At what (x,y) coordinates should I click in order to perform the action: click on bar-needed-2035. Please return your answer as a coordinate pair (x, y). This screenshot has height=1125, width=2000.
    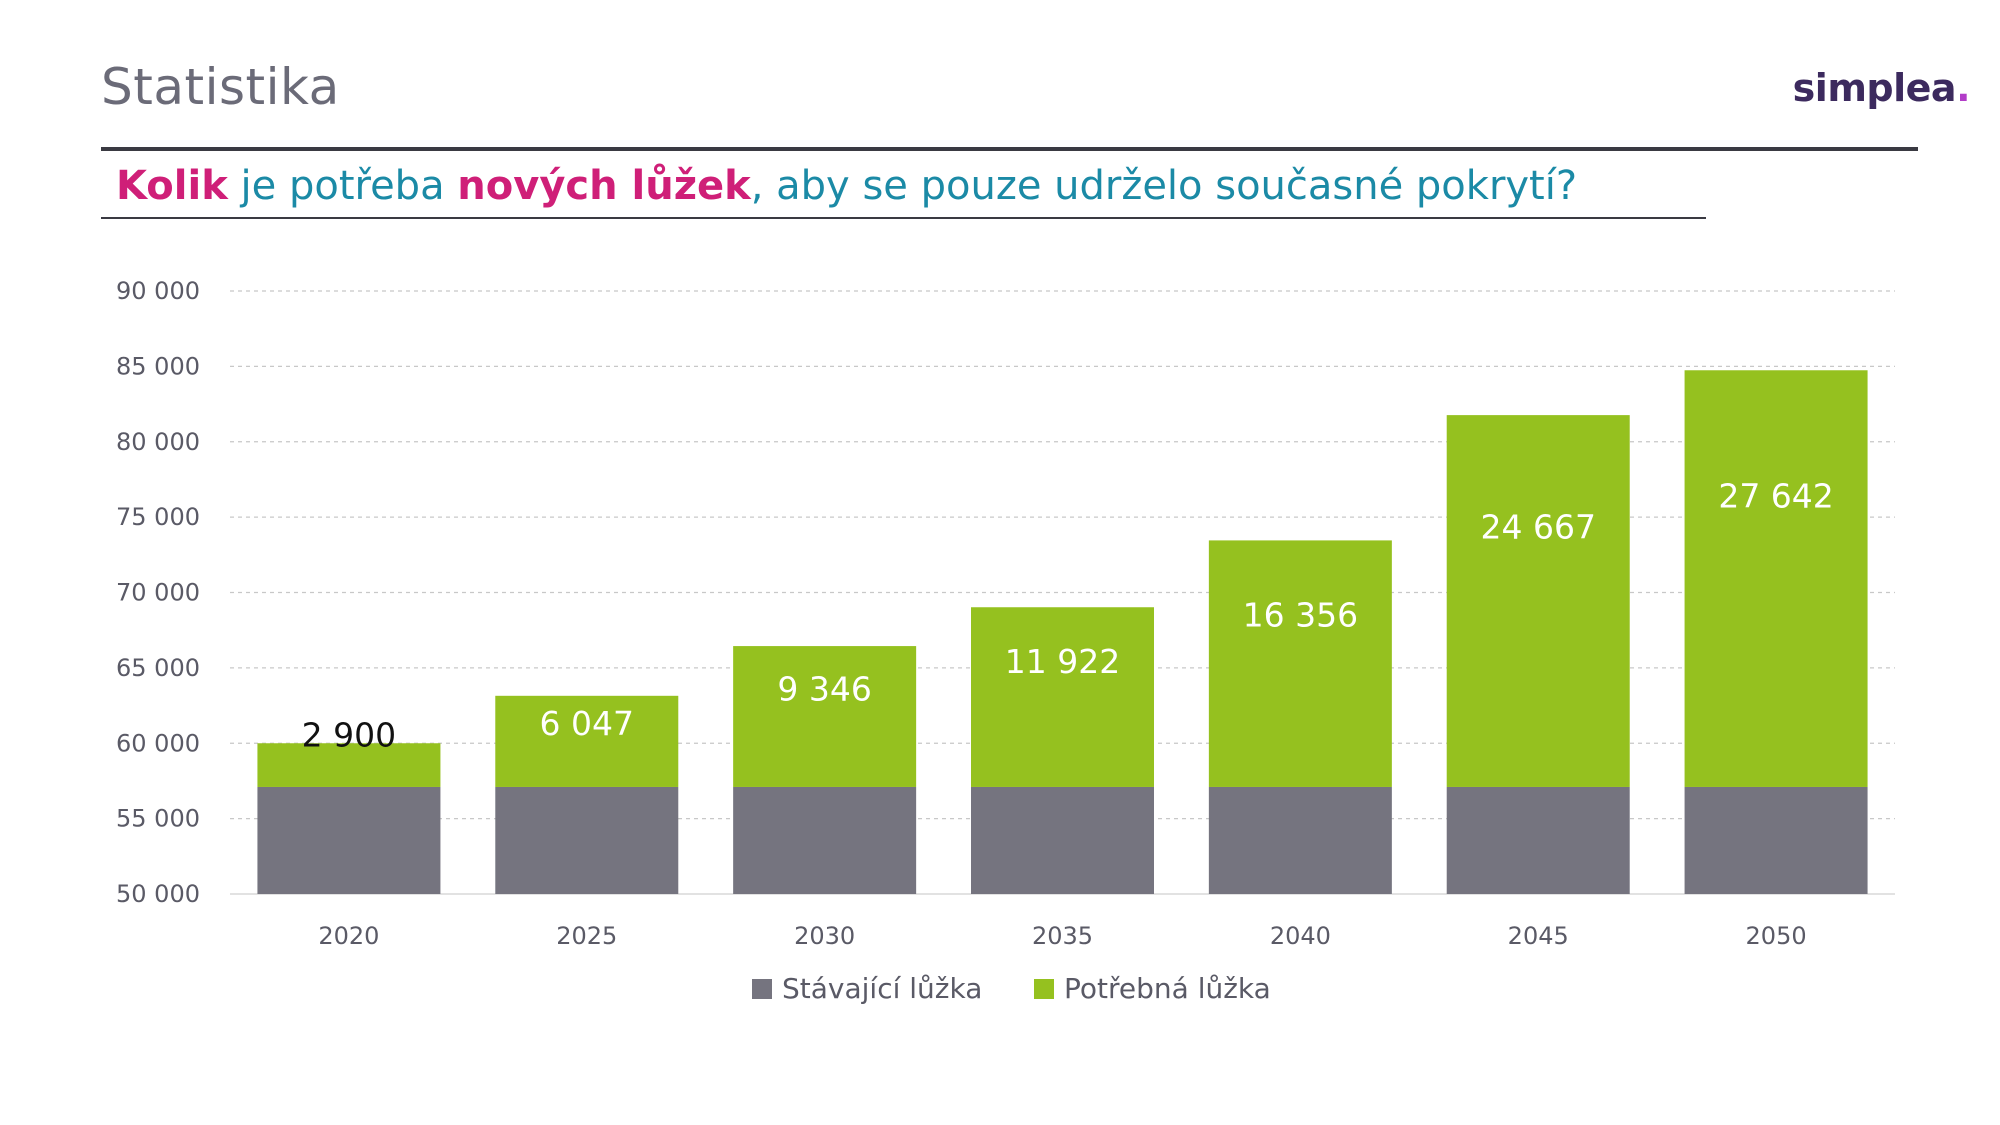
    Looking at the image, I should click on (1062, 697).